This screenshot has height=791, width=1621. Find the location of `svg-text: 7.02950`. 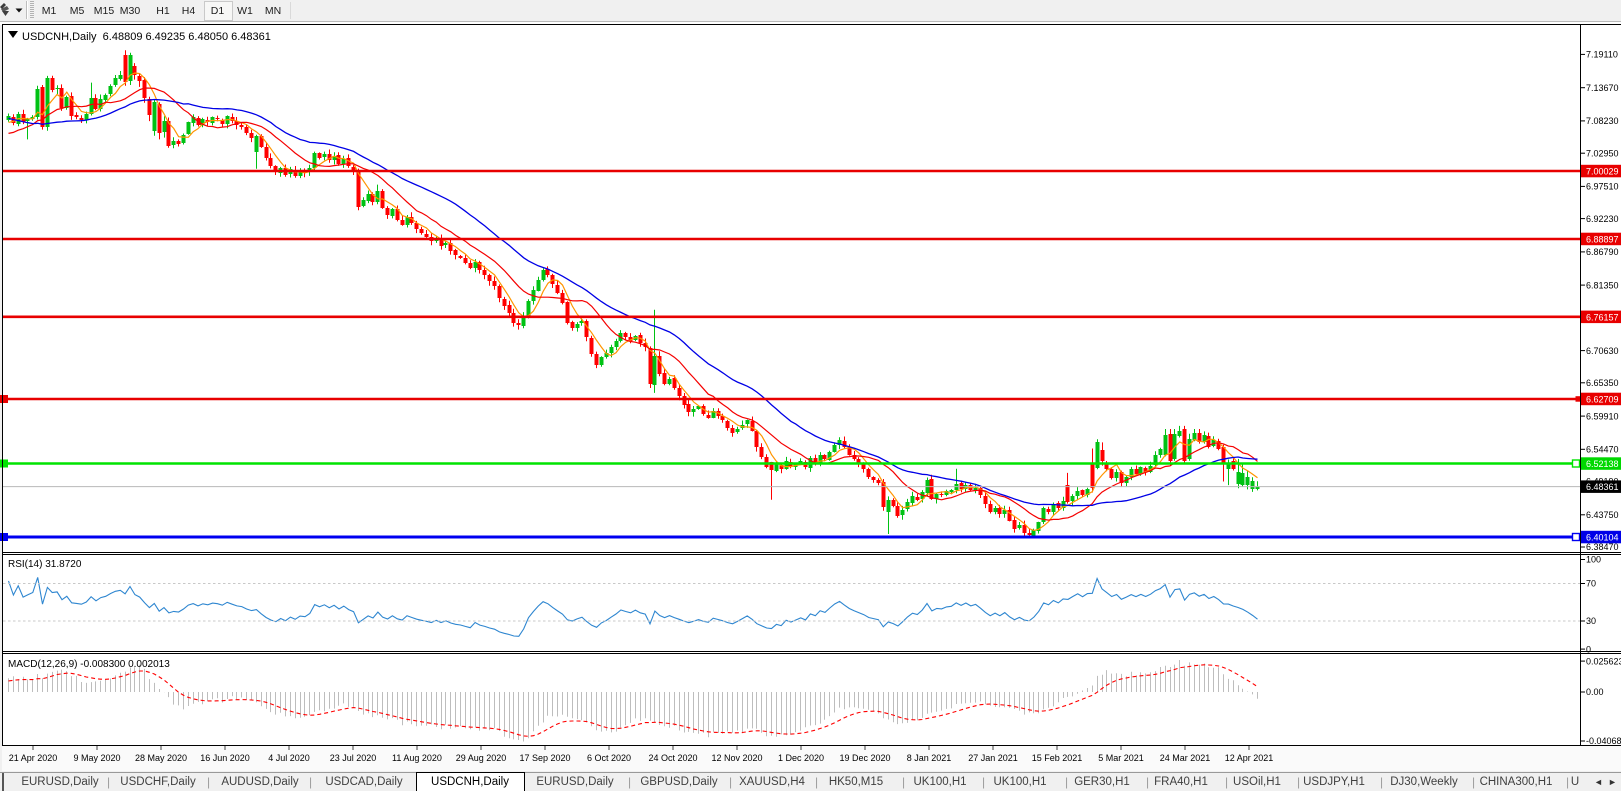

svg-text: 7.02950 is located at coordinates (1602, 153).